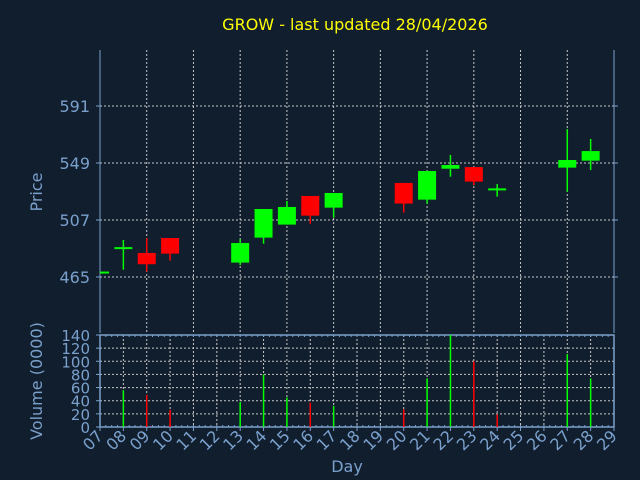 This screenshot has width=640, height=480. I want to click on volume-tick-label: 60, so click(80, 389).